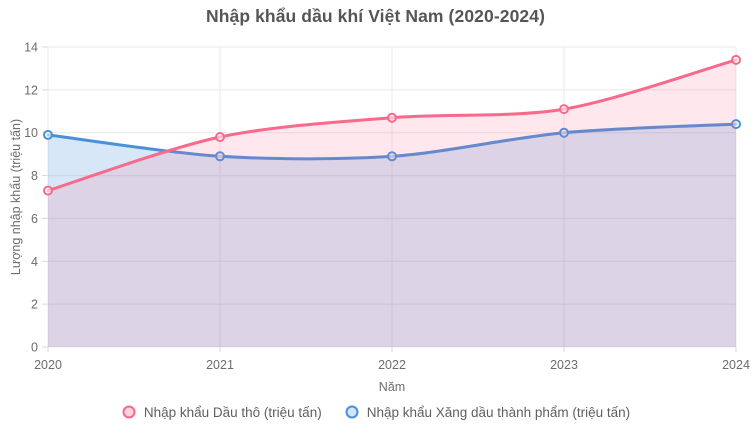 The image size is (751, 433). I want to click on y-tick-label: 6, so click(34, 219).